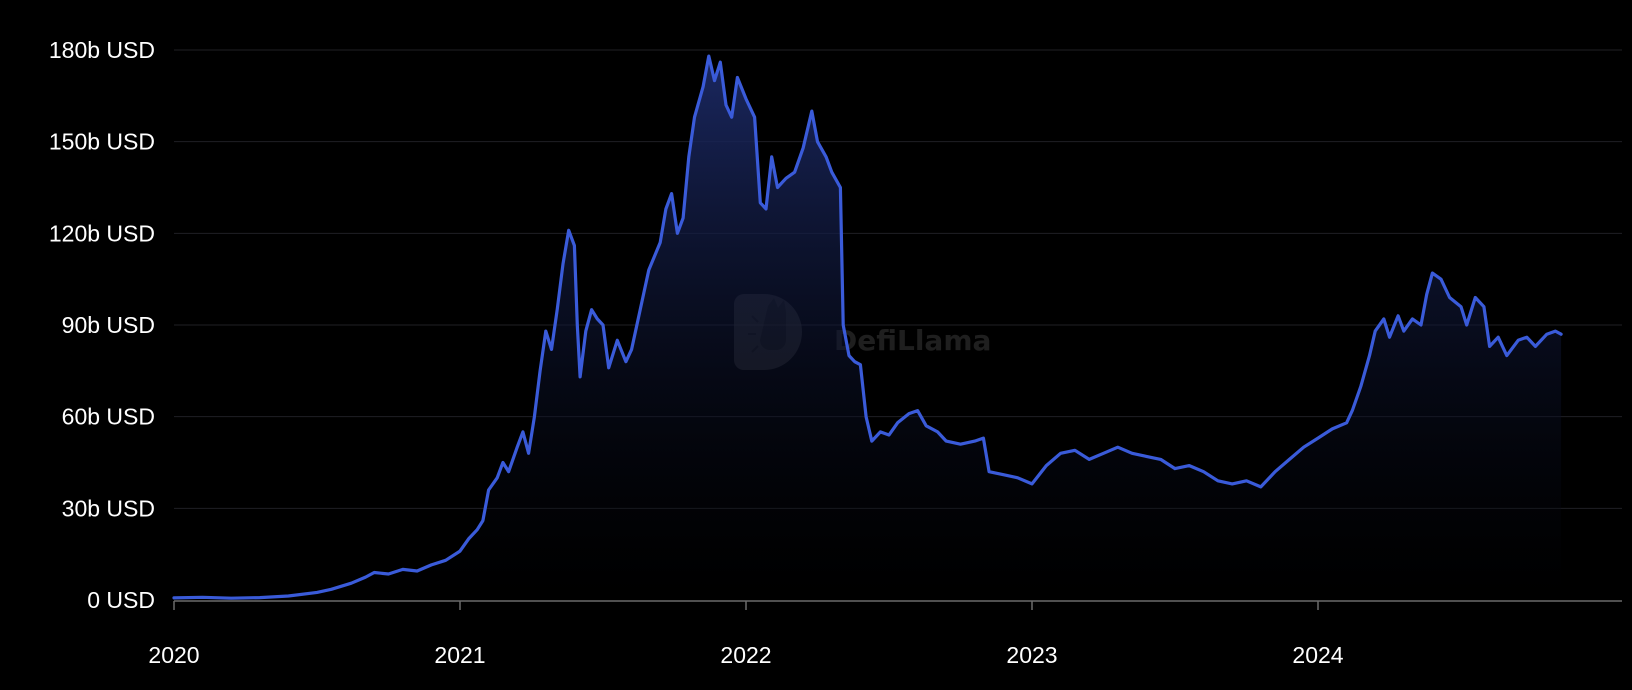 Image resolution: width=1632 pixels, height=690 pixels. What do you see at coordinates (459, 655) in the screenshot?
I see `x-tick-label: 2021` at bounding box center [459, 655].